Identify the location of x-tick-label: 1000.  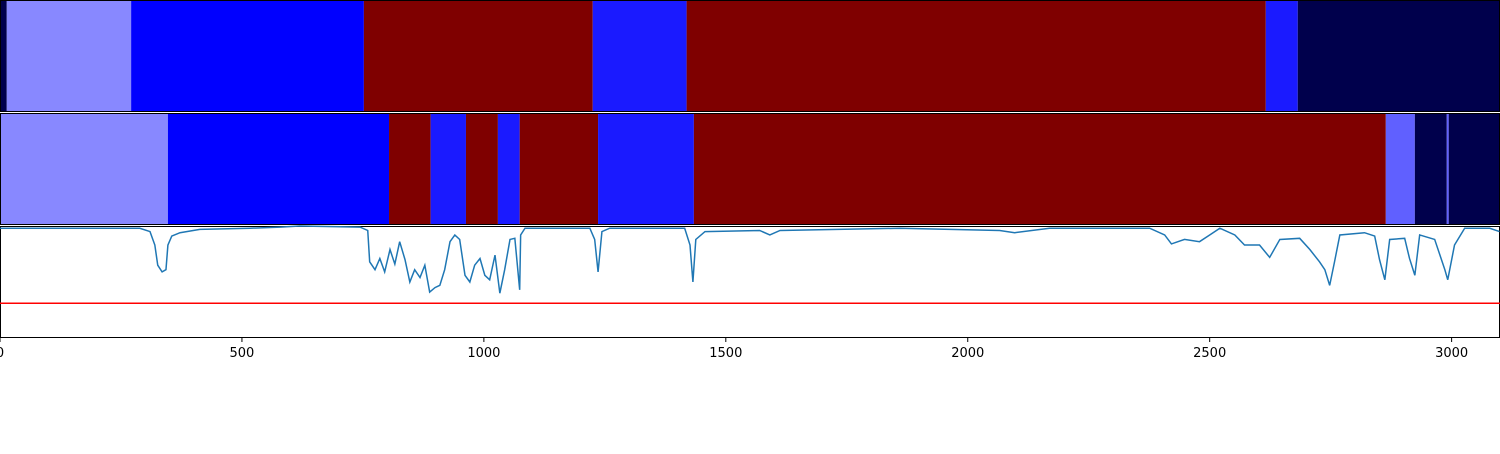
(483, 353).